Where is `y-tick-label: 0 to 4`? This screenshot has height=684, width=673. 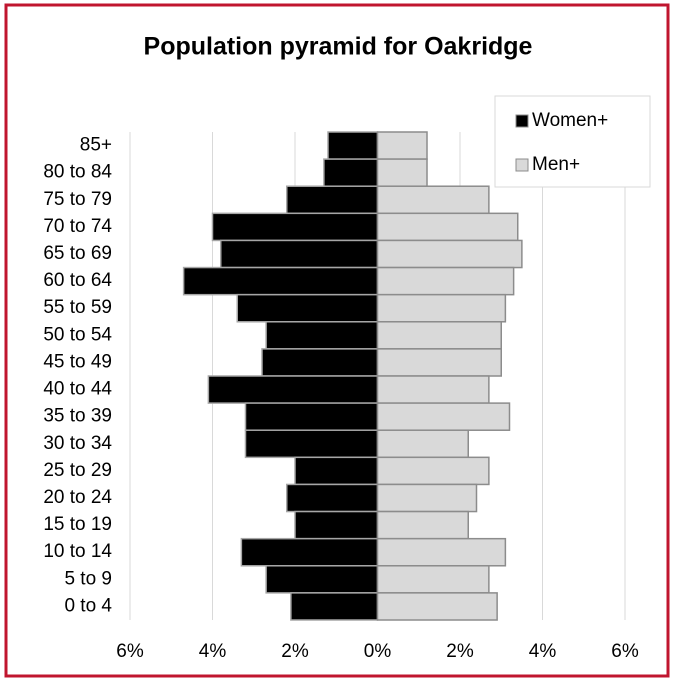 y-tick-label: 0 to 4 is located at coordinates (88, 605).